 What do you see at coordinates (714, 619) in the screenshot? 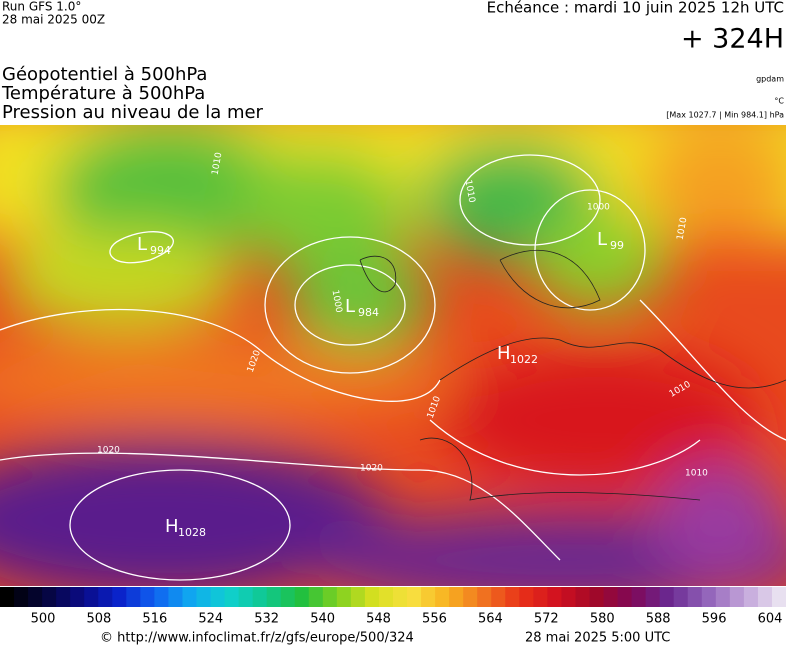
I see `colorbar-tick-label: 596` at bounding box center [714, 619].